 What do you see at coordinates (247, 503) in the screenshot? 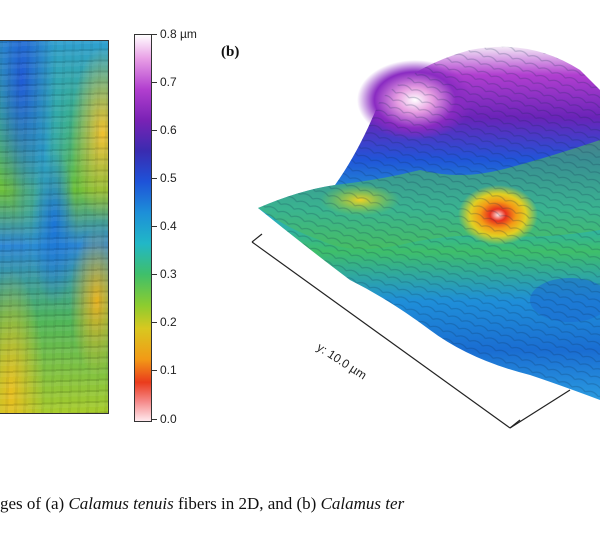
I see `caption-text: fibers in 2D, and (b)` at bounding box center [247, 503].